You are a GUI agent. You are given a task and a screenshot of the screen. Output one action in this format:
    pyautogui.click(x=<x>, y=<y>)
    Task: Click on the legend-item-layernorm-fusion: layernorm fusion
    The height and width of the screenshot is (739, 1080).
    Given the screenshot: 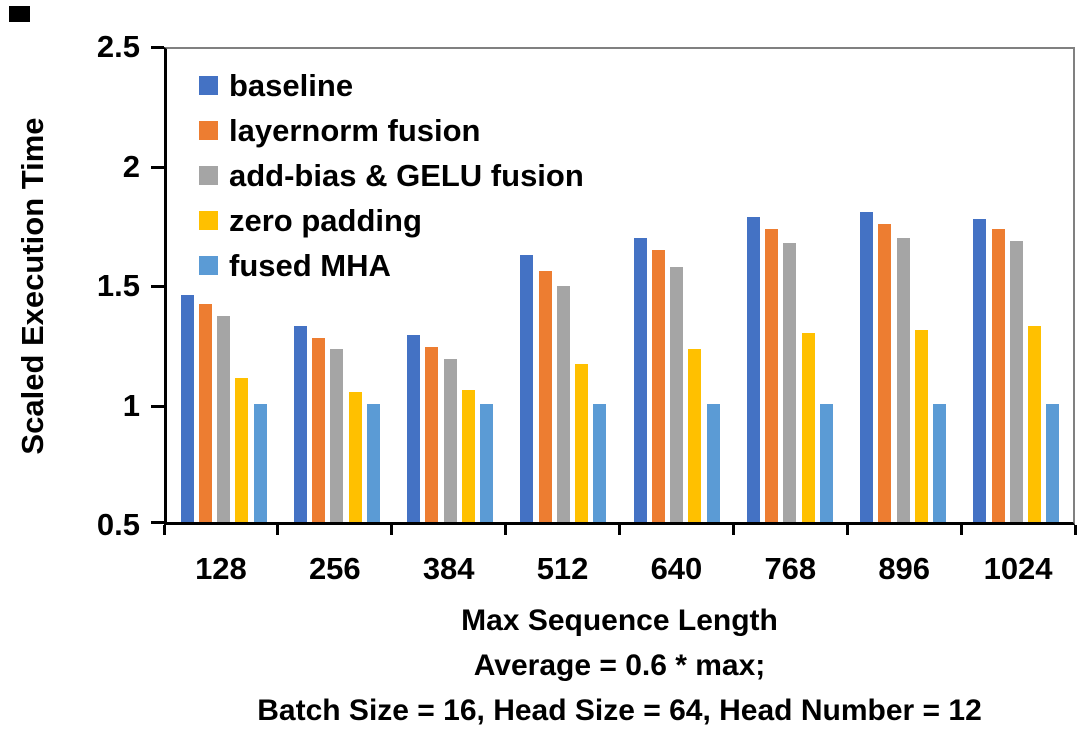 What is the action you would take?
    pyautogui.click(x=391, y=130)
    